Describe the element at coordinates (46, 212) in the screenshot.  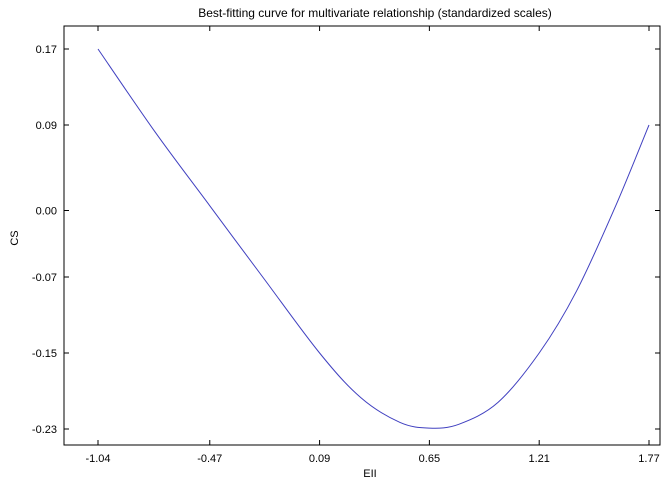
I see `y-tick-label: 0.00` at that location.